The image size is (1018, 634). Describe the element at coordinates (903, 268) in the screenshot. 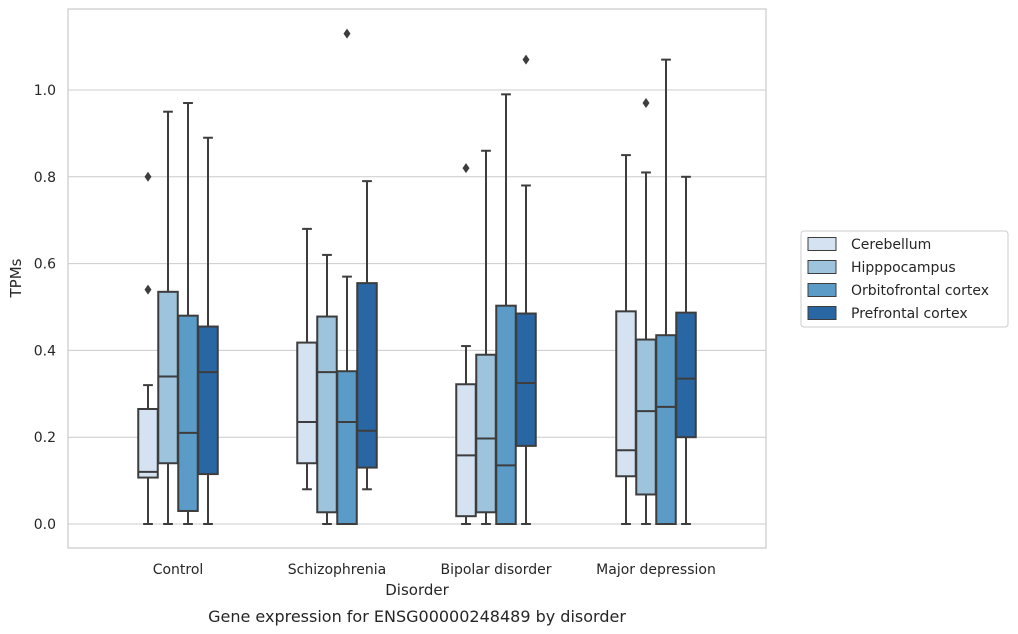

I see `legend-label: Hipppocampus` at that location.